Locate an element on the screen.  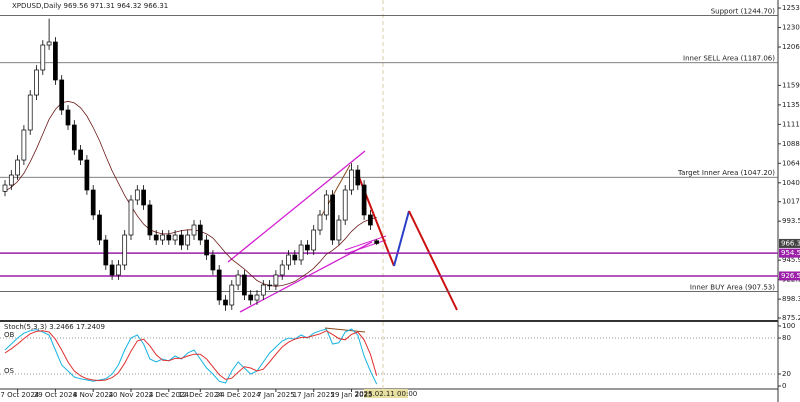
divergence-mark is located at coordinates (345, 330).